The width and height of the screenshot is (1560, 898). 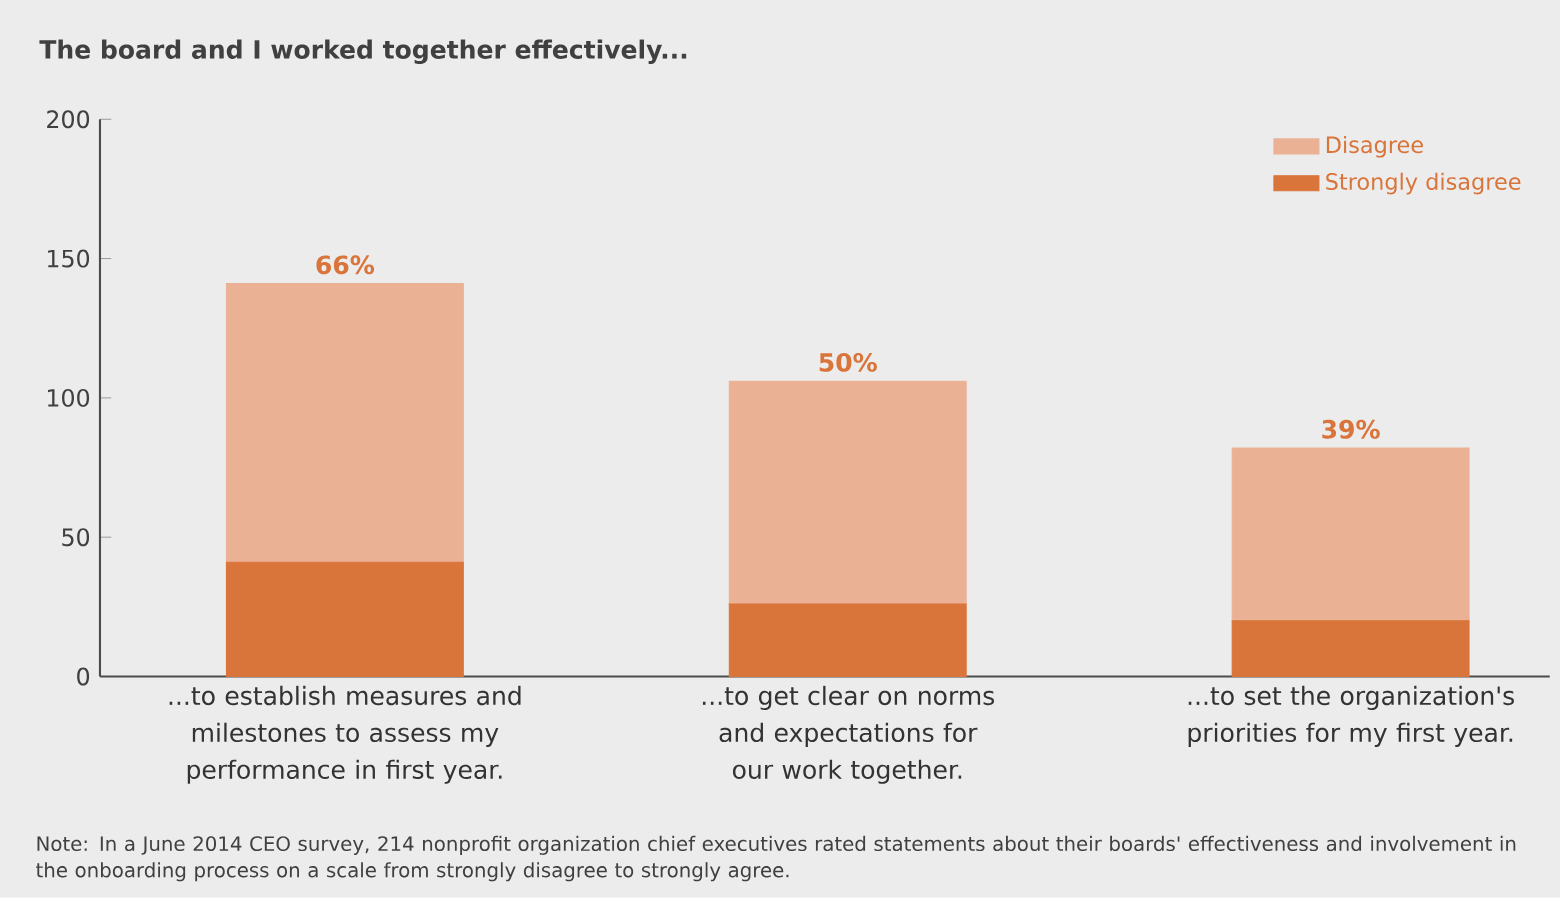 I want to click on y-tick-label: 100, so click(x=68, y=398).